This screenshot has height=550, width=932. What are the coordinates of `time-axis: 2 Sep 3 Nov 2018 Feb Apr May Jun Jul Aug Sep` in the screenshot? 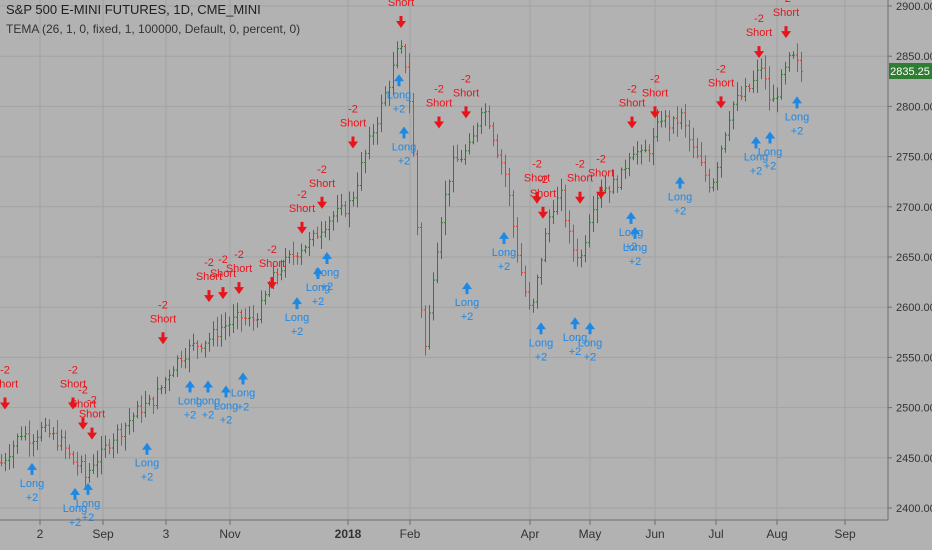 It's located at (446, 530).